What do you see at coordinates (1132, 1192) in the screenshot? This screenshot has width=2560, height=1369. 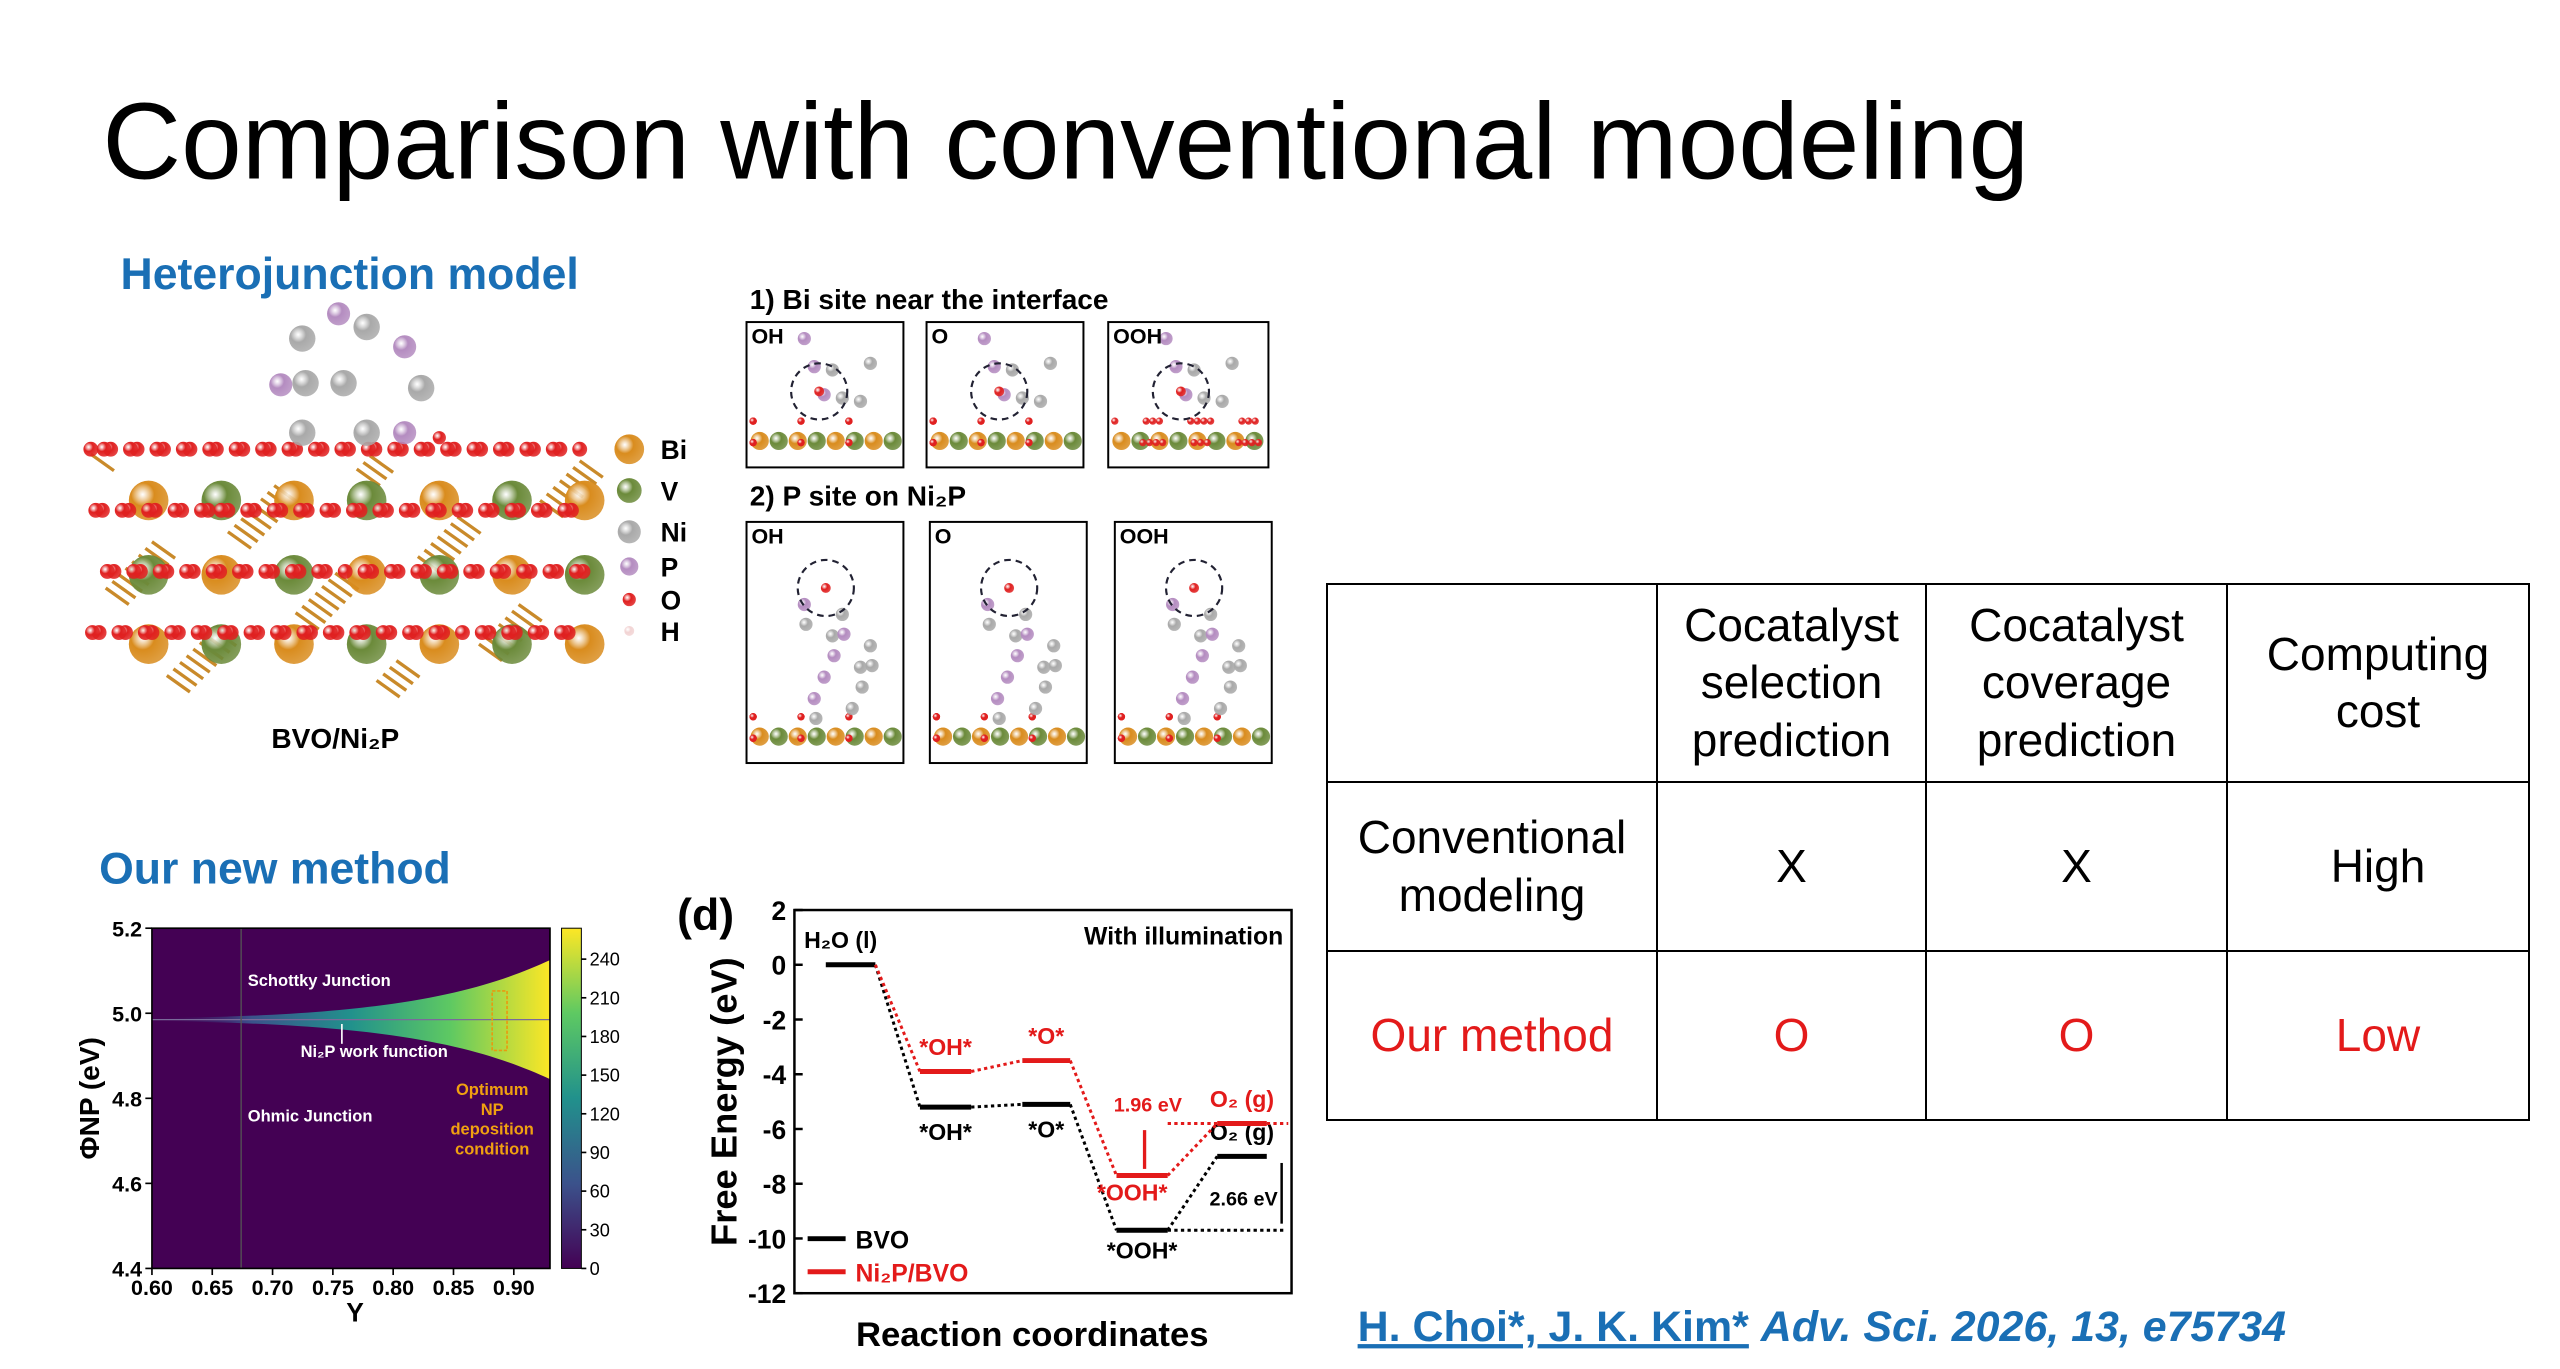 I see `point-label: *OOH*` at bounding box center [1132, 1192].